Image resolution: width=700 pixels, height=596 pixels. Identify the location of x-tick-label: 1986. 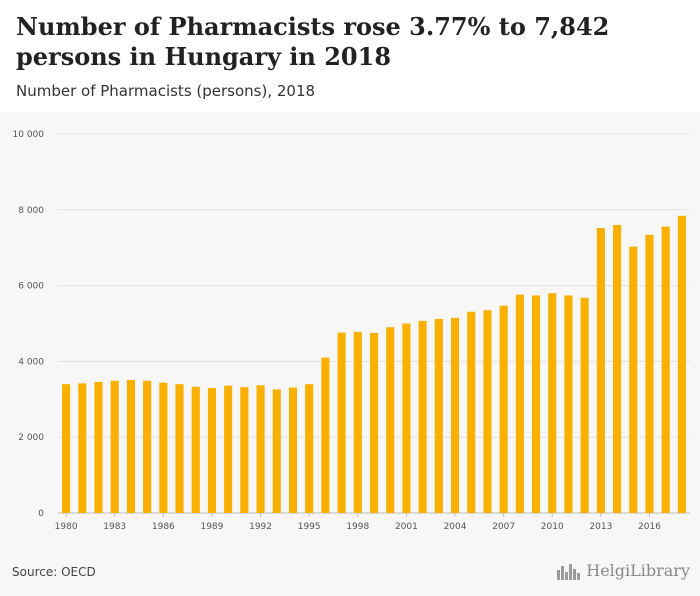
(163, 527).